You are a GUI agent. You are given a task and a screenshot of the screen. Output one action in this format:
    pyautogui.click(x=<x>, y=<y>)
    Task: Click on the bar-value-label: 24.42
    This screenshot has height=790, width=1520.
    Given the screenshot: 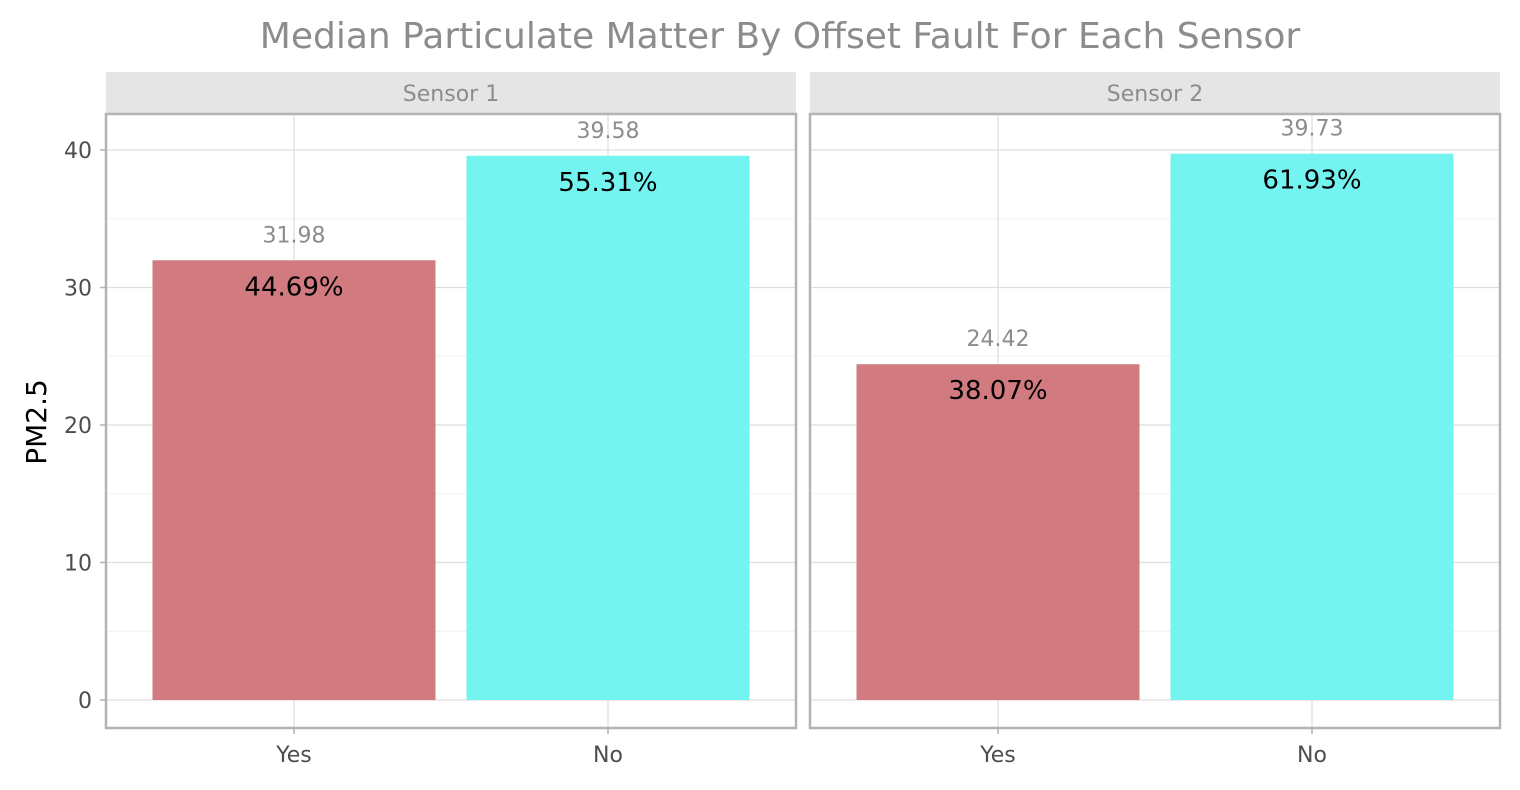 What is the action you would take?
    pyautogui.click(x=998, y=339)
    